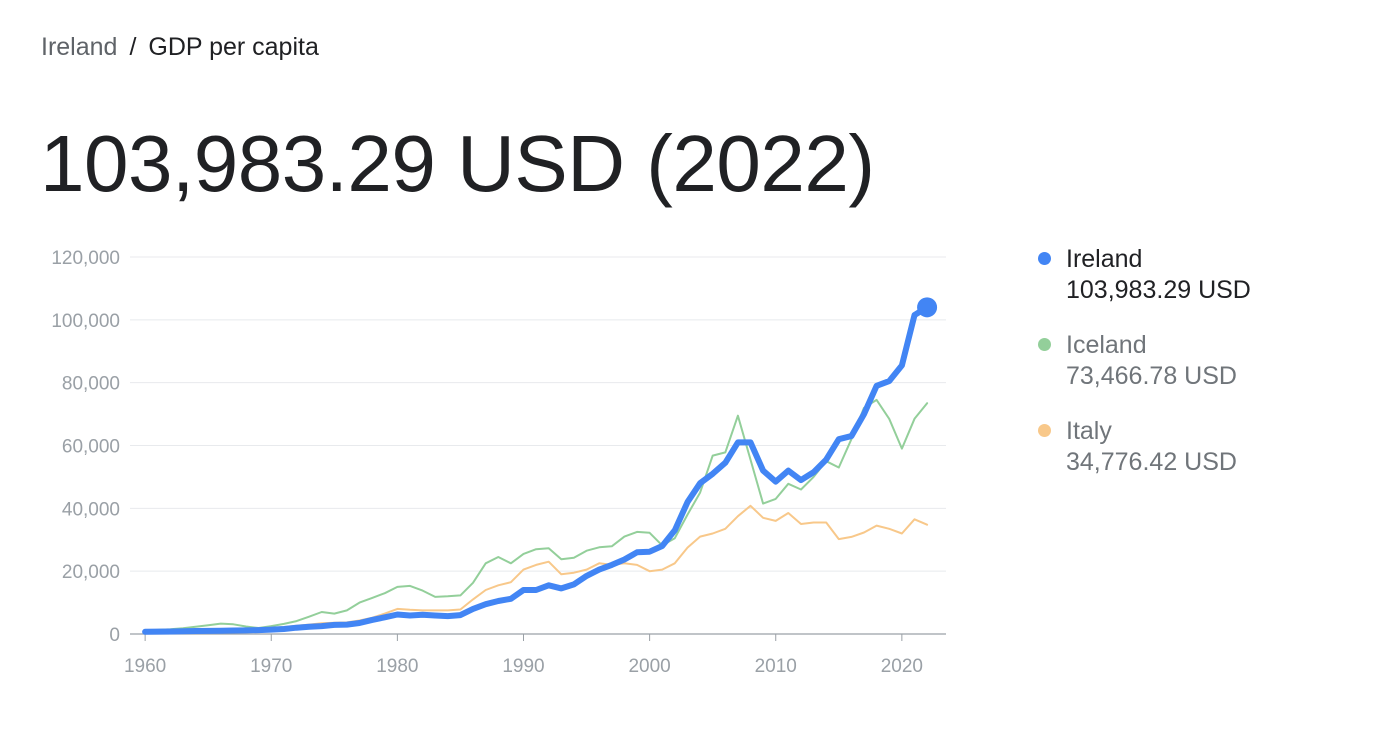 This screenshot has height=740, width=1380. I want to click on breadcrumb: Ireland / GDP per capita, so click(180, 47).